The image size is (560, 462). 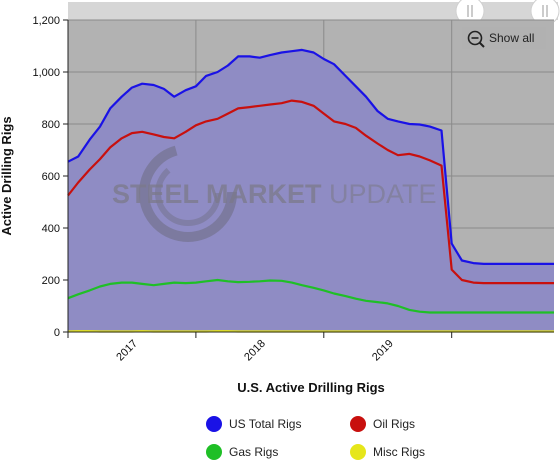 What do you see at coordinates (311, 387) in the screenshot?
I see `chart-title: U.S. Active Drilling Rigs` at bounding box center [311, 387].